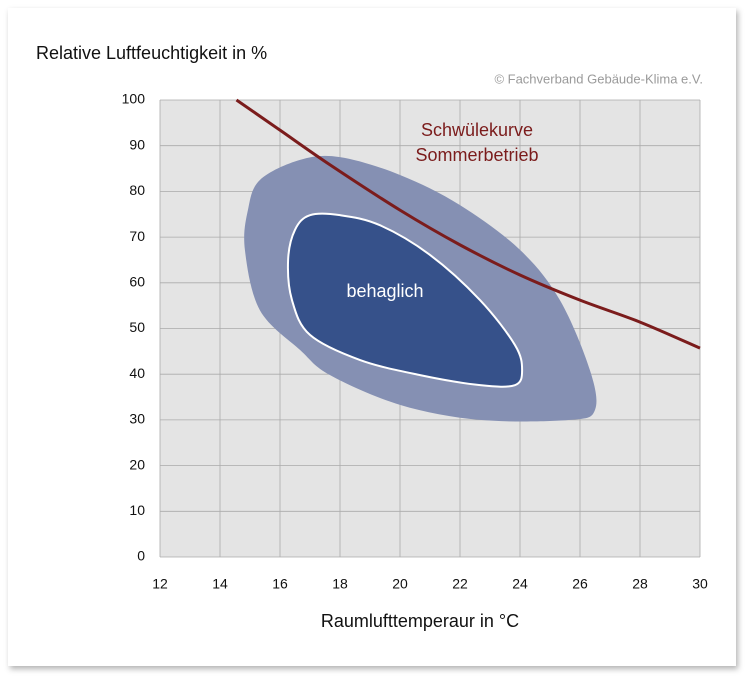  What do you see at coordinates (280, 584) in the screenshot?
I see `x-tick-label: 16` at bounding box center [280, 584].